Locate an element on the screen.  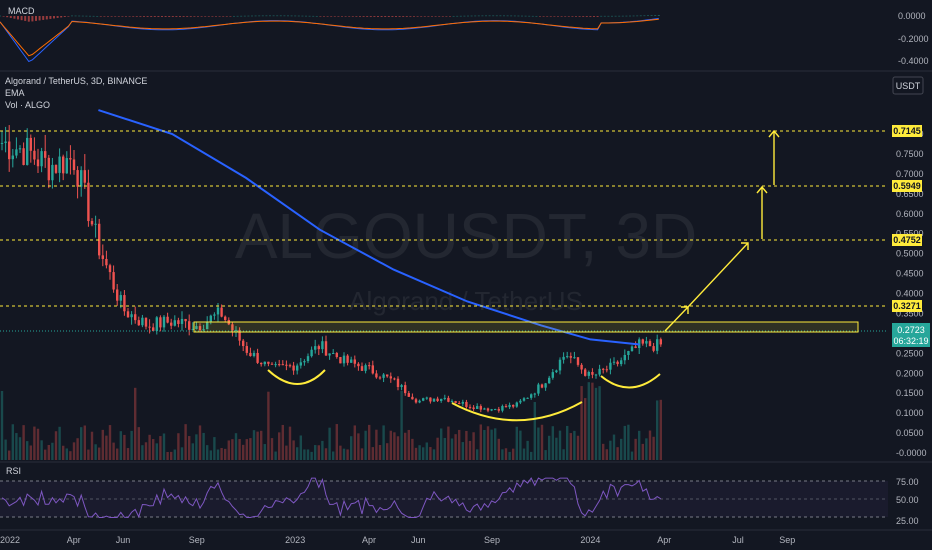
head-arc is located at coordinates (517, 411).